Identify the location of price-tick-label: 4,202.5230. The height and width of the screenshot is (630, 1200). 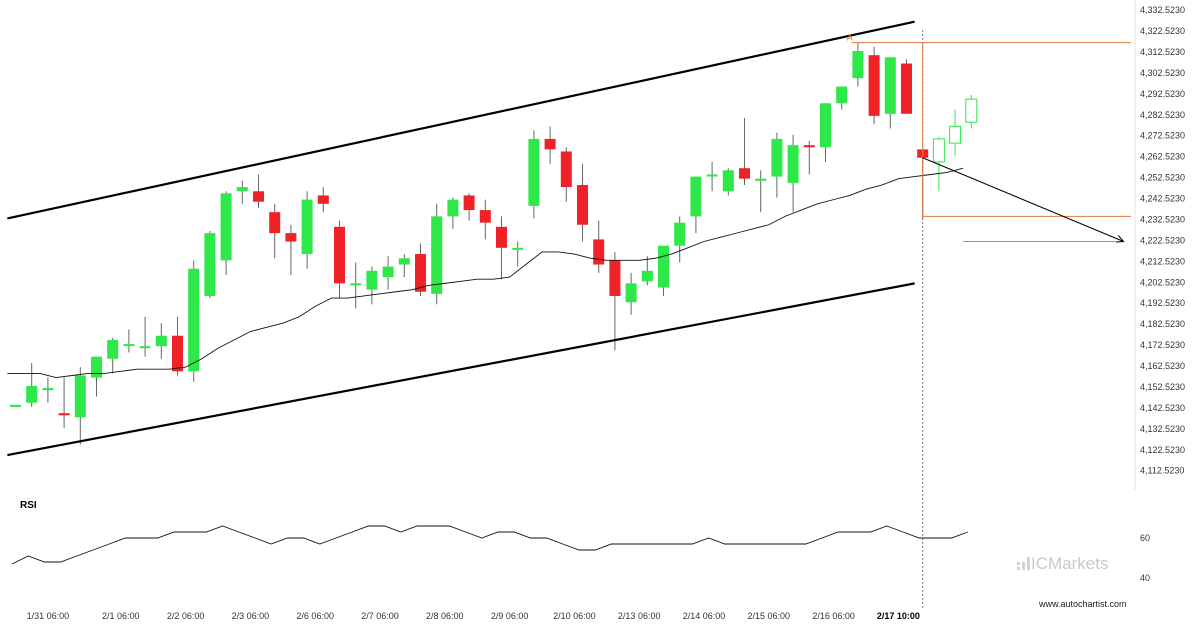
(1162, 282).